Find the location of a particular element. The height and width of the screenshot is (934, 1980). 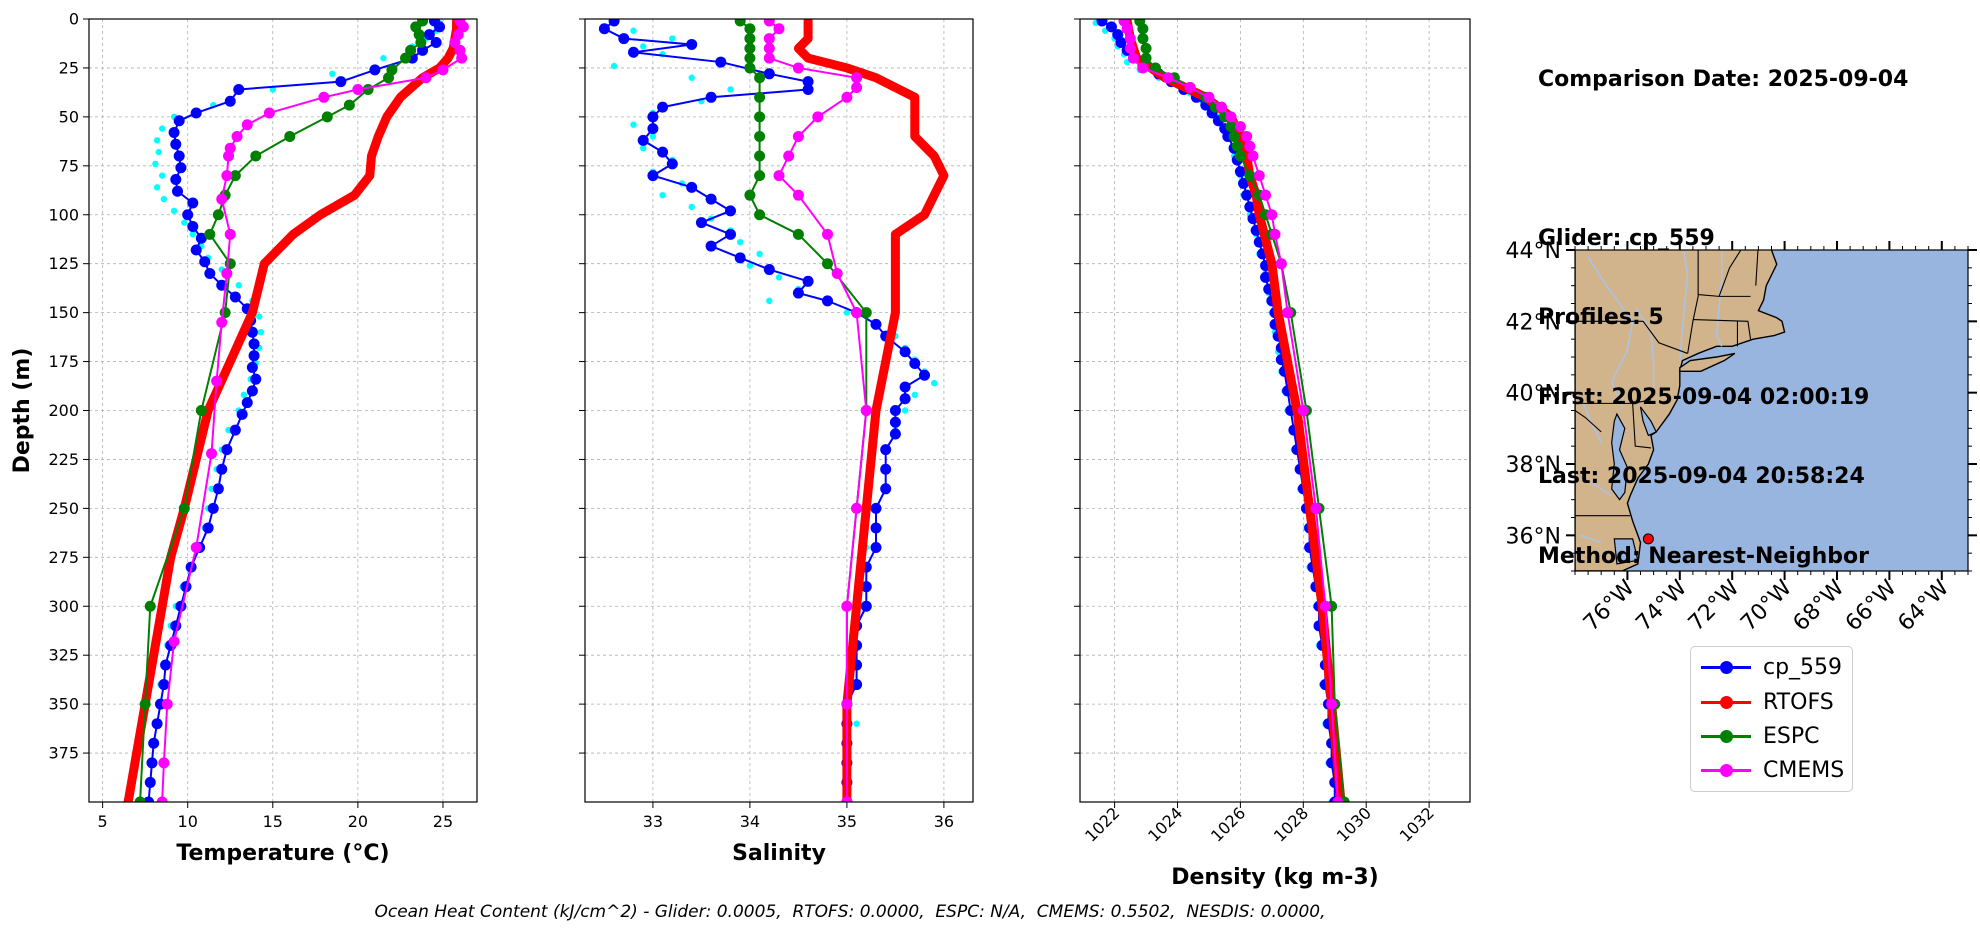

series-line-rtofs is located at coordinates (871, 410).